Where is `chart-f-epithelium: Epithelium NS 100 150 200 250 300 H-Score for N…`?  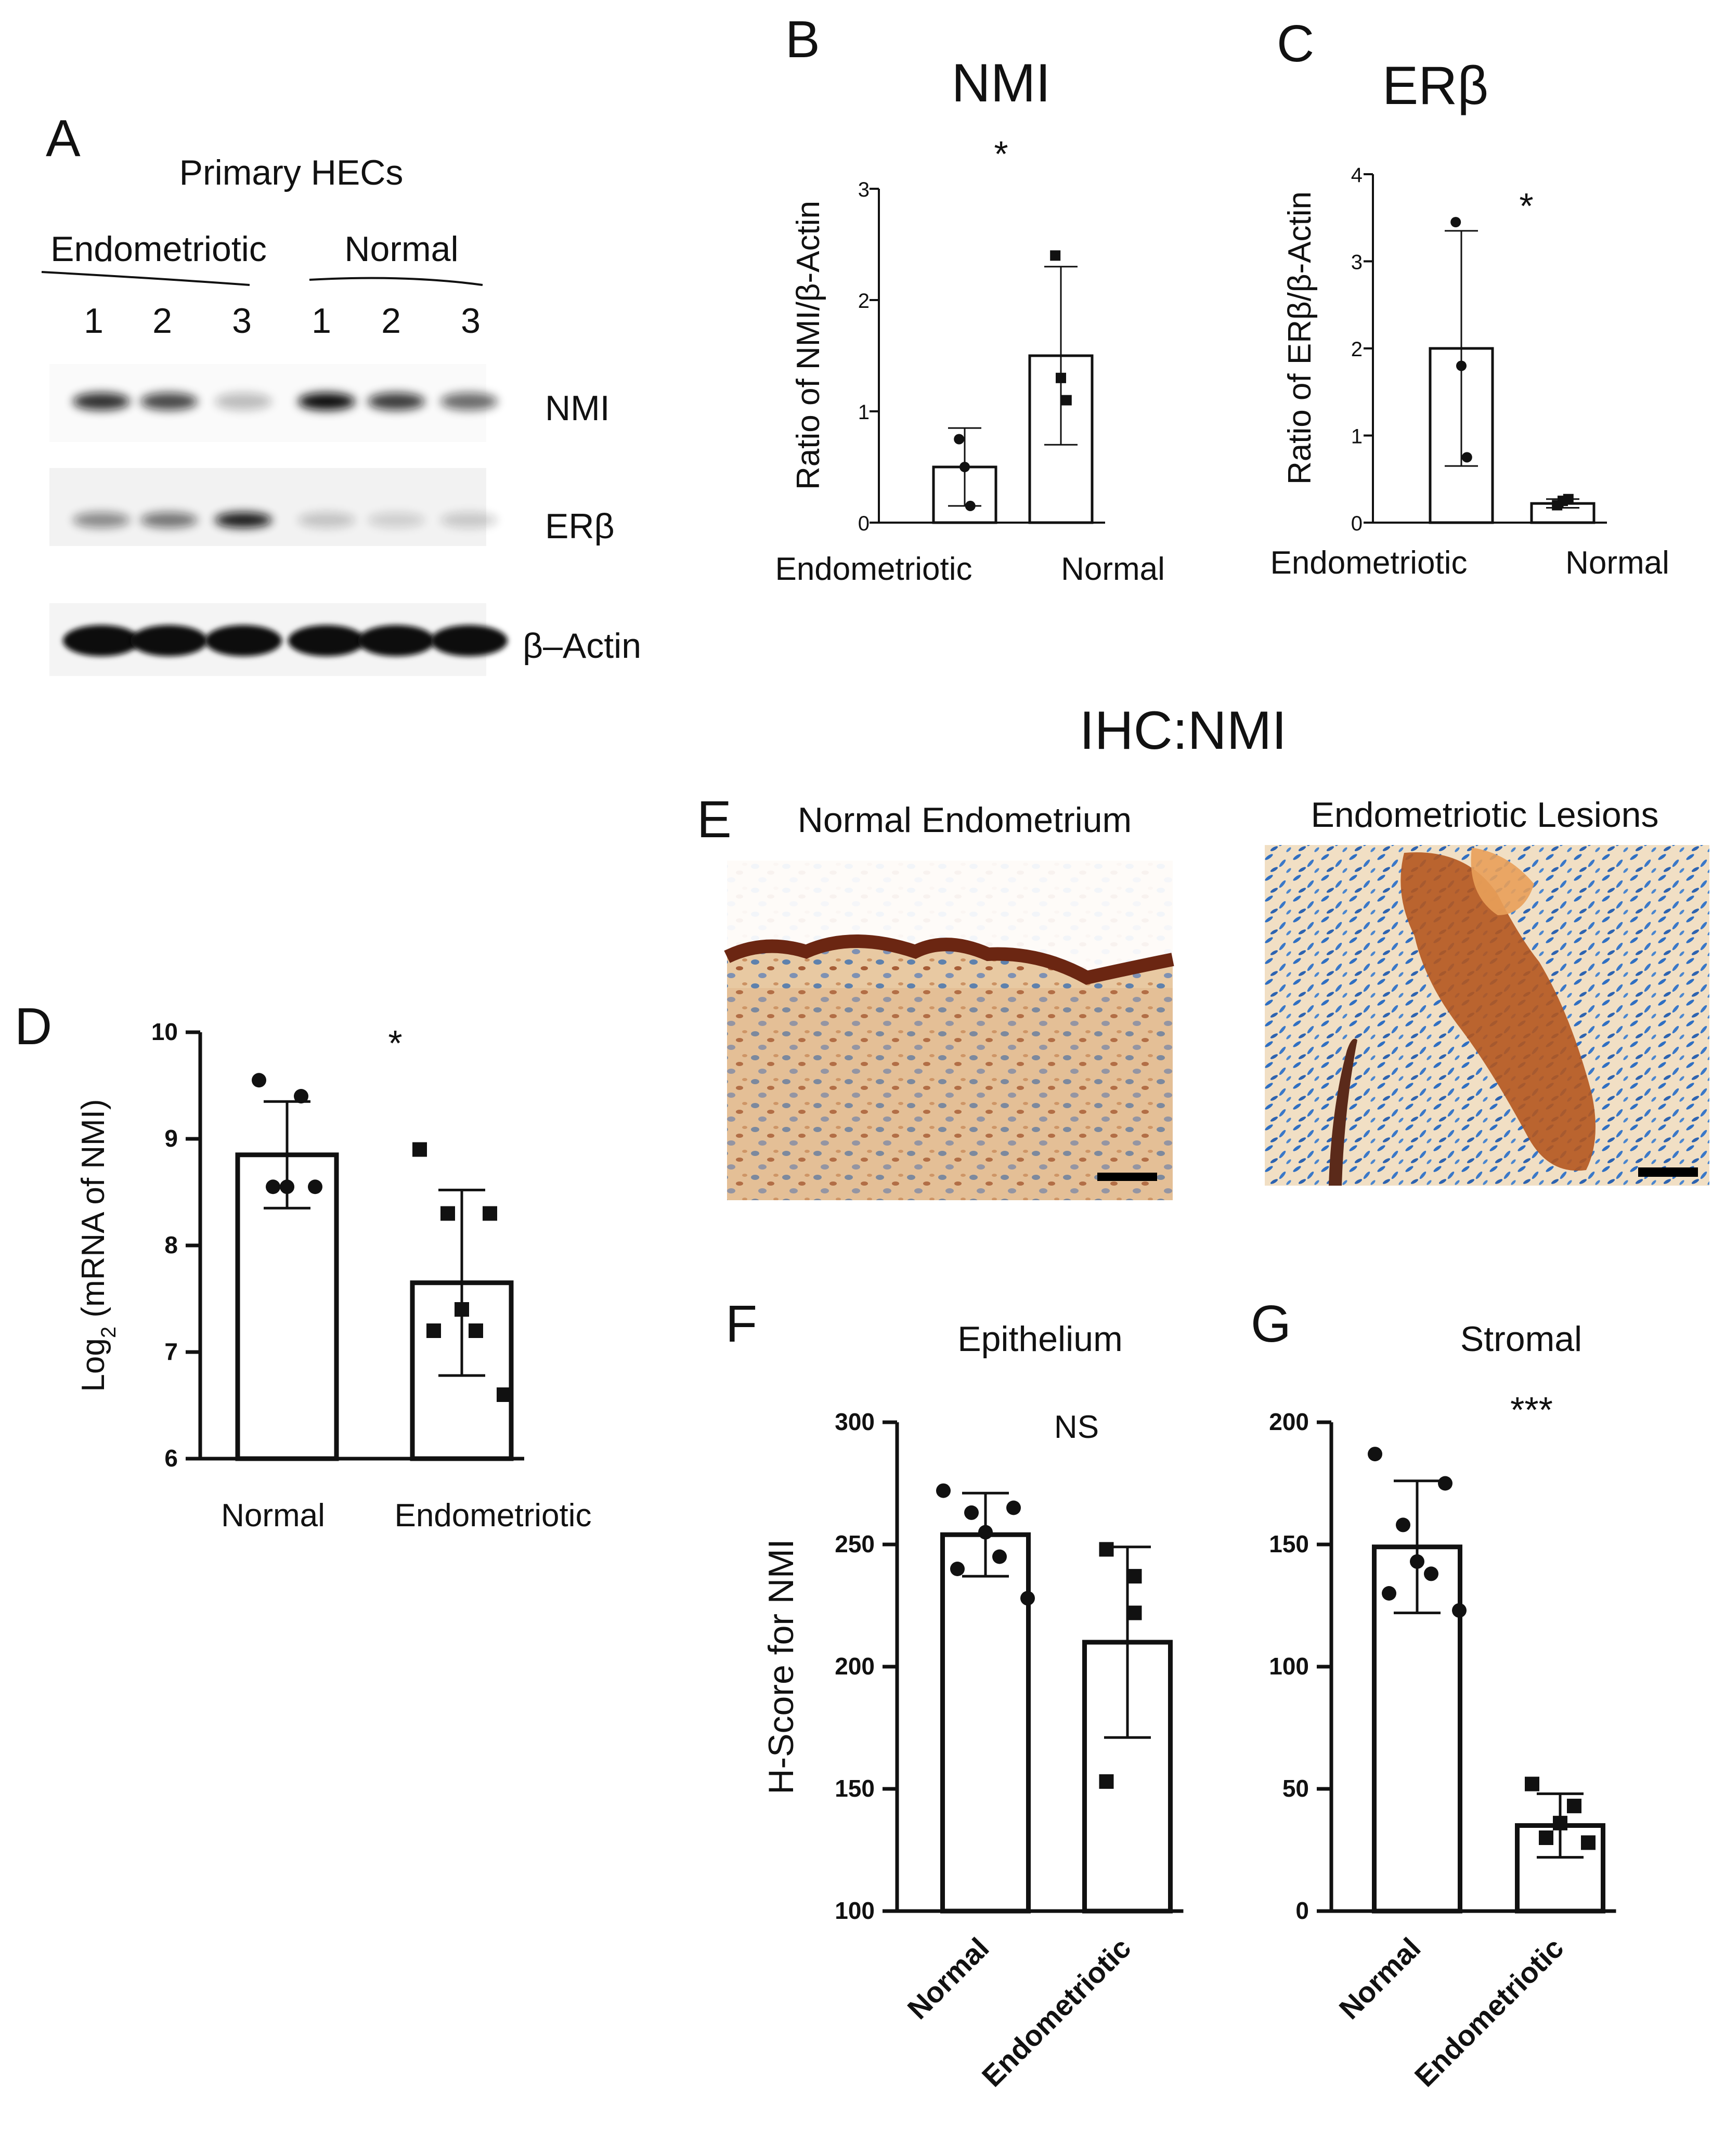
chart-f-epithelium: Epithelium NS 100 150 200 250 300 H-Score for N… is located at coordinates (972, 1706).